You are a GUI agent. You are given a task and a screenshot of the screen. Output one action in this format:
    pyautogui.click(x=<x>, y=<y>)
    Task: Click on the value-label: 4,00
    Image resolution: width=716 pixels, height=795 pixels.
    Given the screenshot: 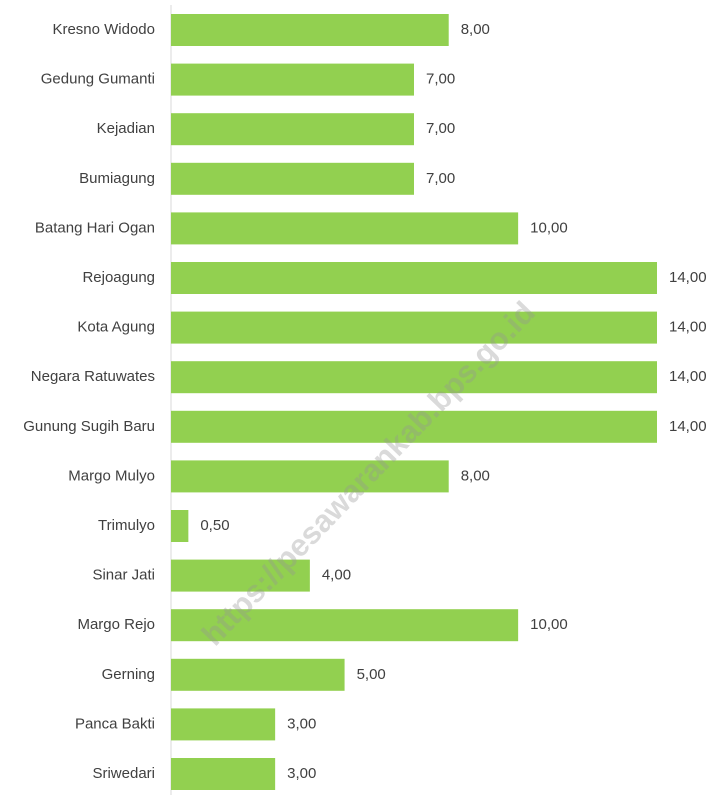 What is the action you would take?
    pyautogui.click(x=336, y=575)
    